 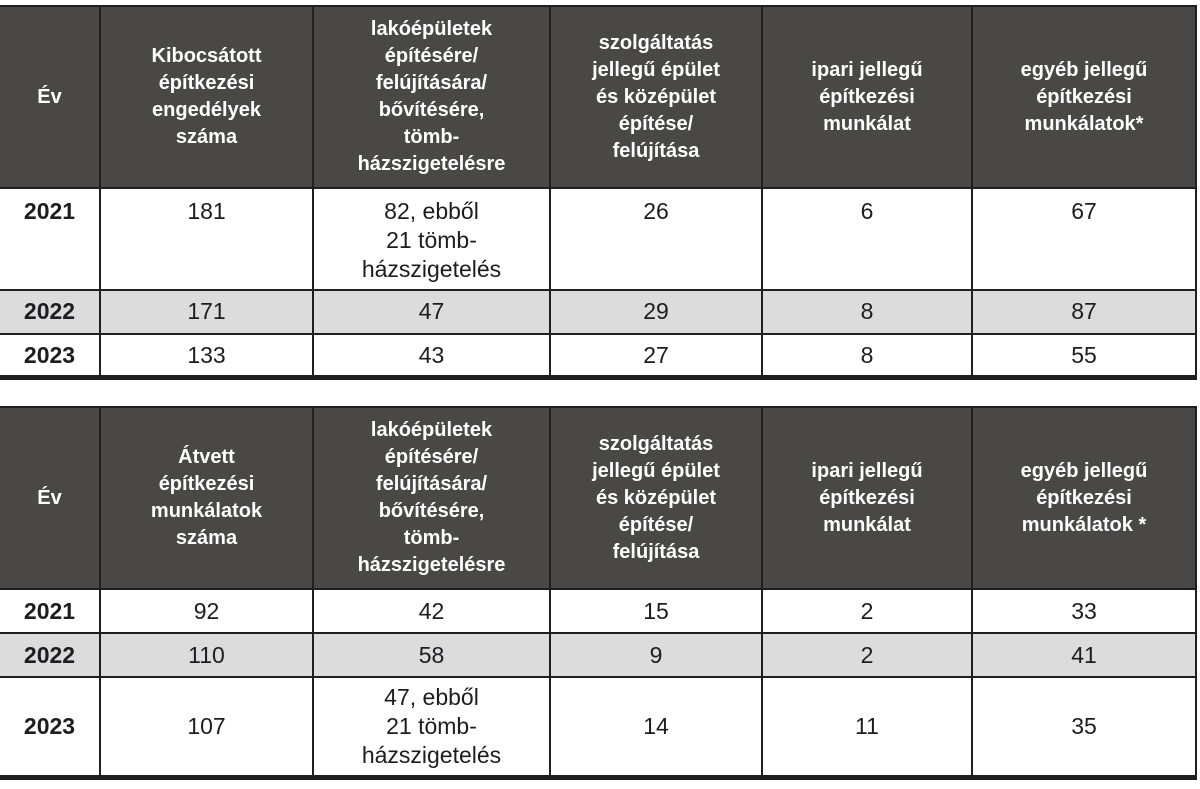 I want to click on value-cell: 43, so click(x=431, y=355).